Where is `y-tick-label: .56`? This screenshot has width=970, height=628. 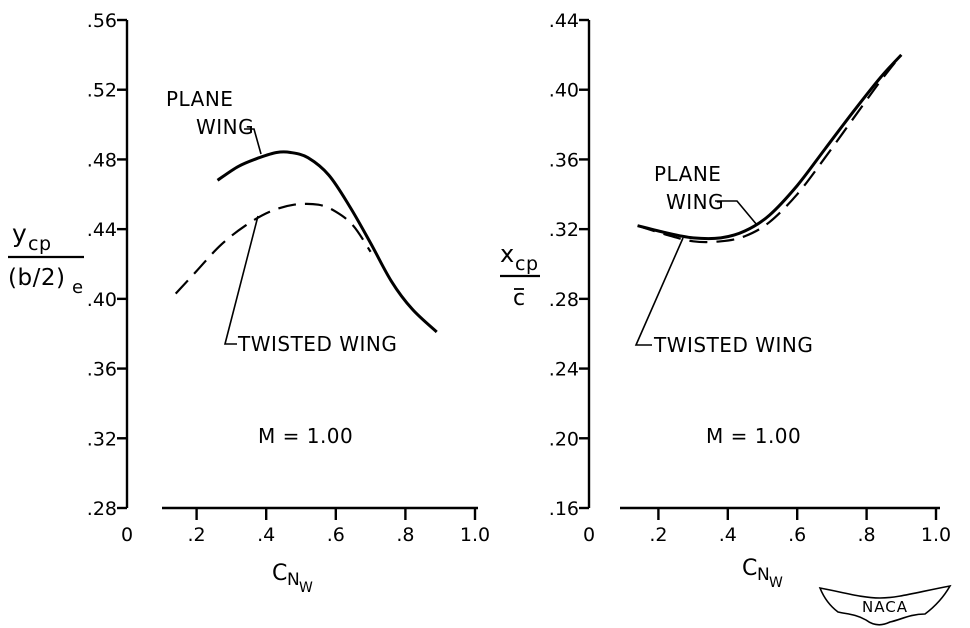 y-tick-label: .56 is located at coordinates (102, 21).